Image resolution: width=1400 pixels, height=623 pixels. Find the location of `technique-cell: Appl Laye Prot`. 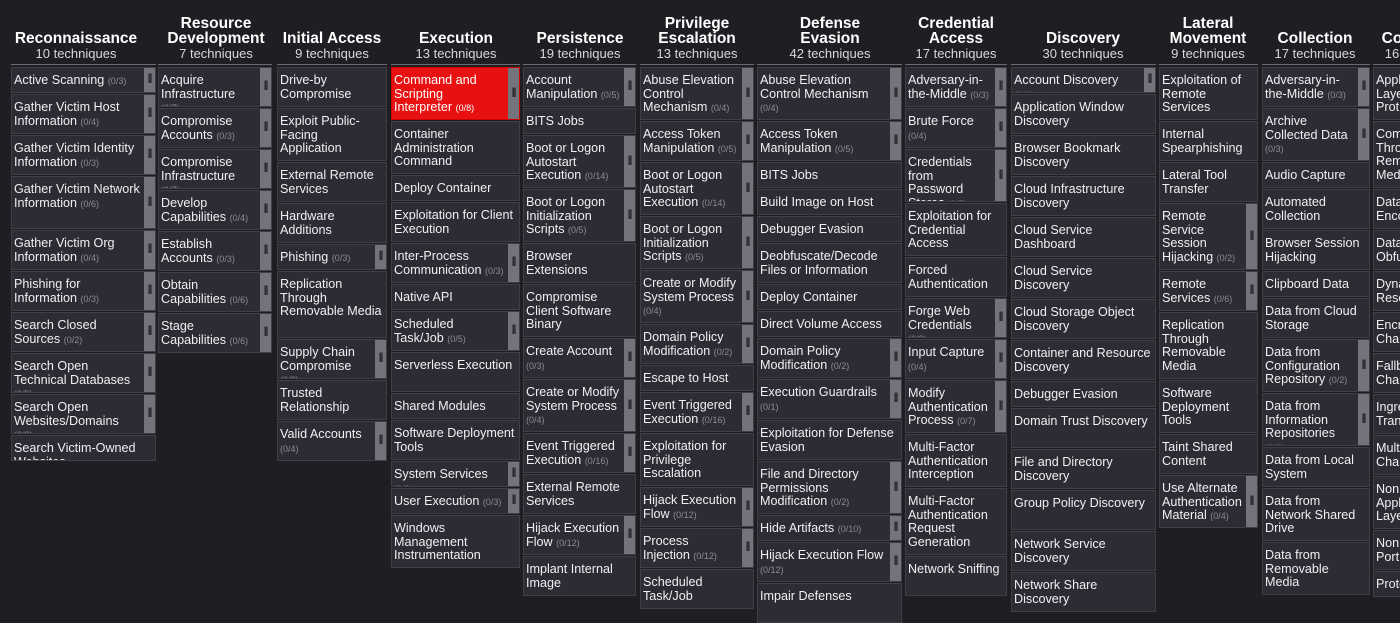

technique-cell: Appl Laye Prot is located at coordinates (1386, 93).